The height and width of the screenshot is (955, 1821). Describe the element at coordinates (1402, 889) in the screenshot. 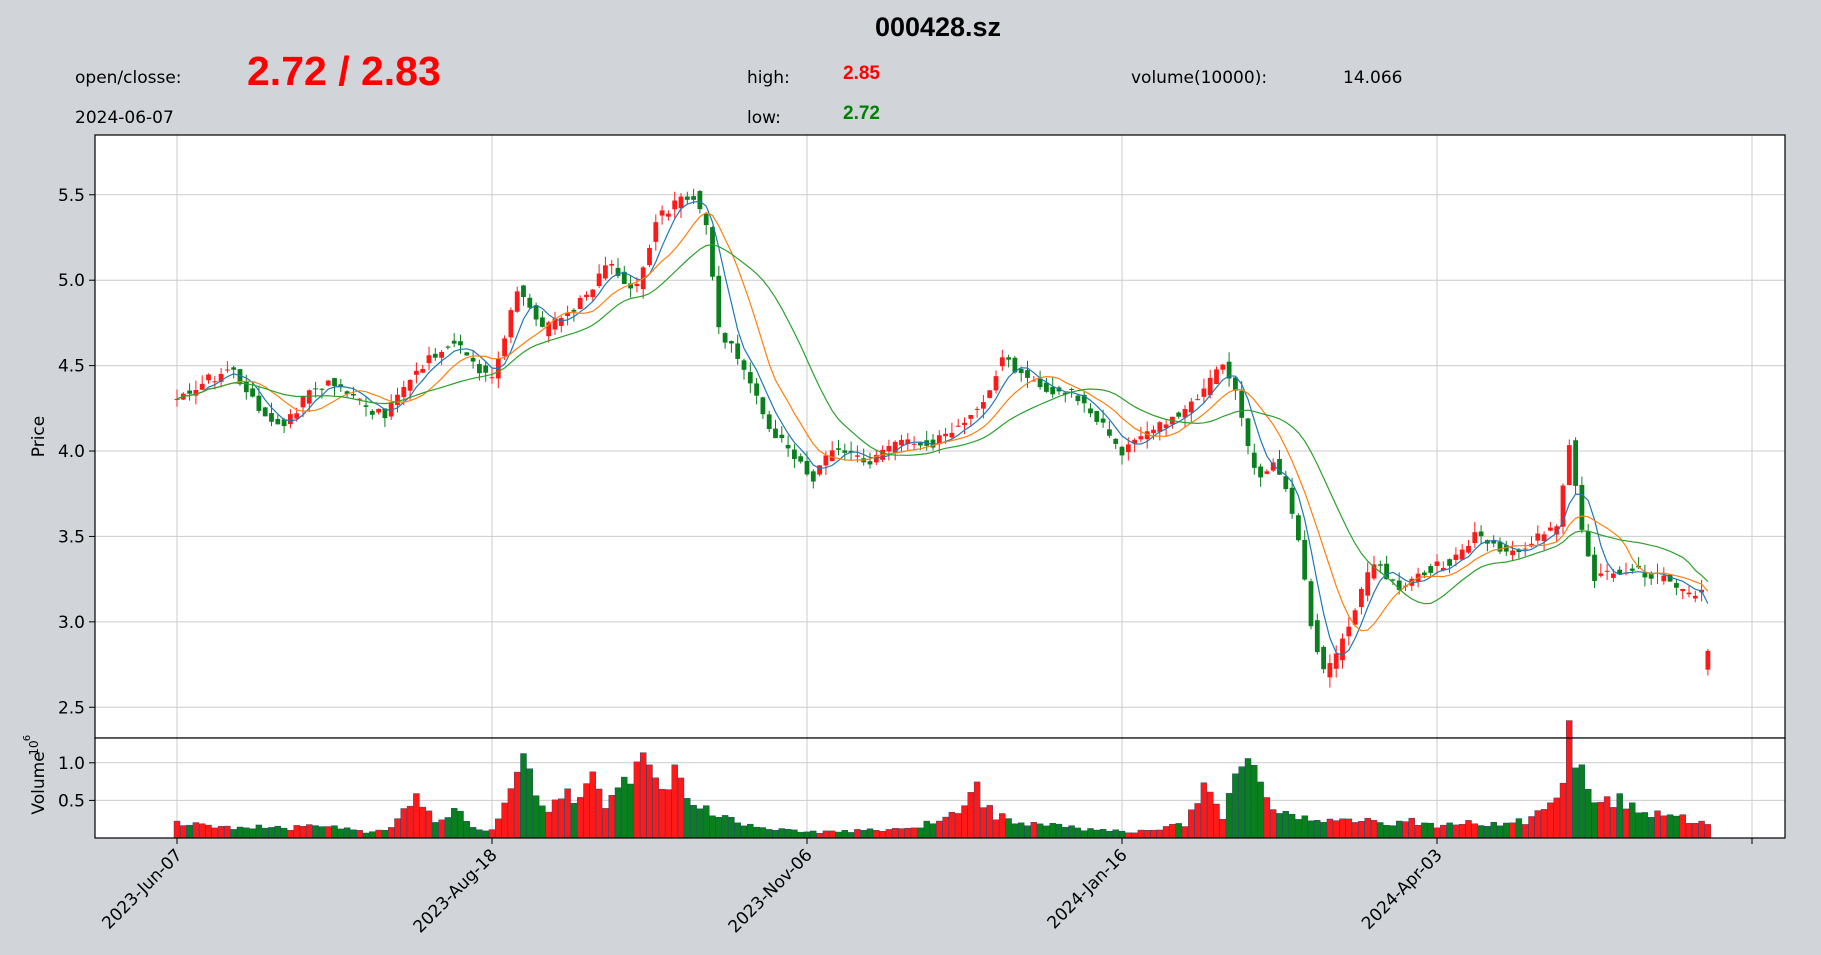

I see `x-tick-label: 2024-Apr-03` at that location.